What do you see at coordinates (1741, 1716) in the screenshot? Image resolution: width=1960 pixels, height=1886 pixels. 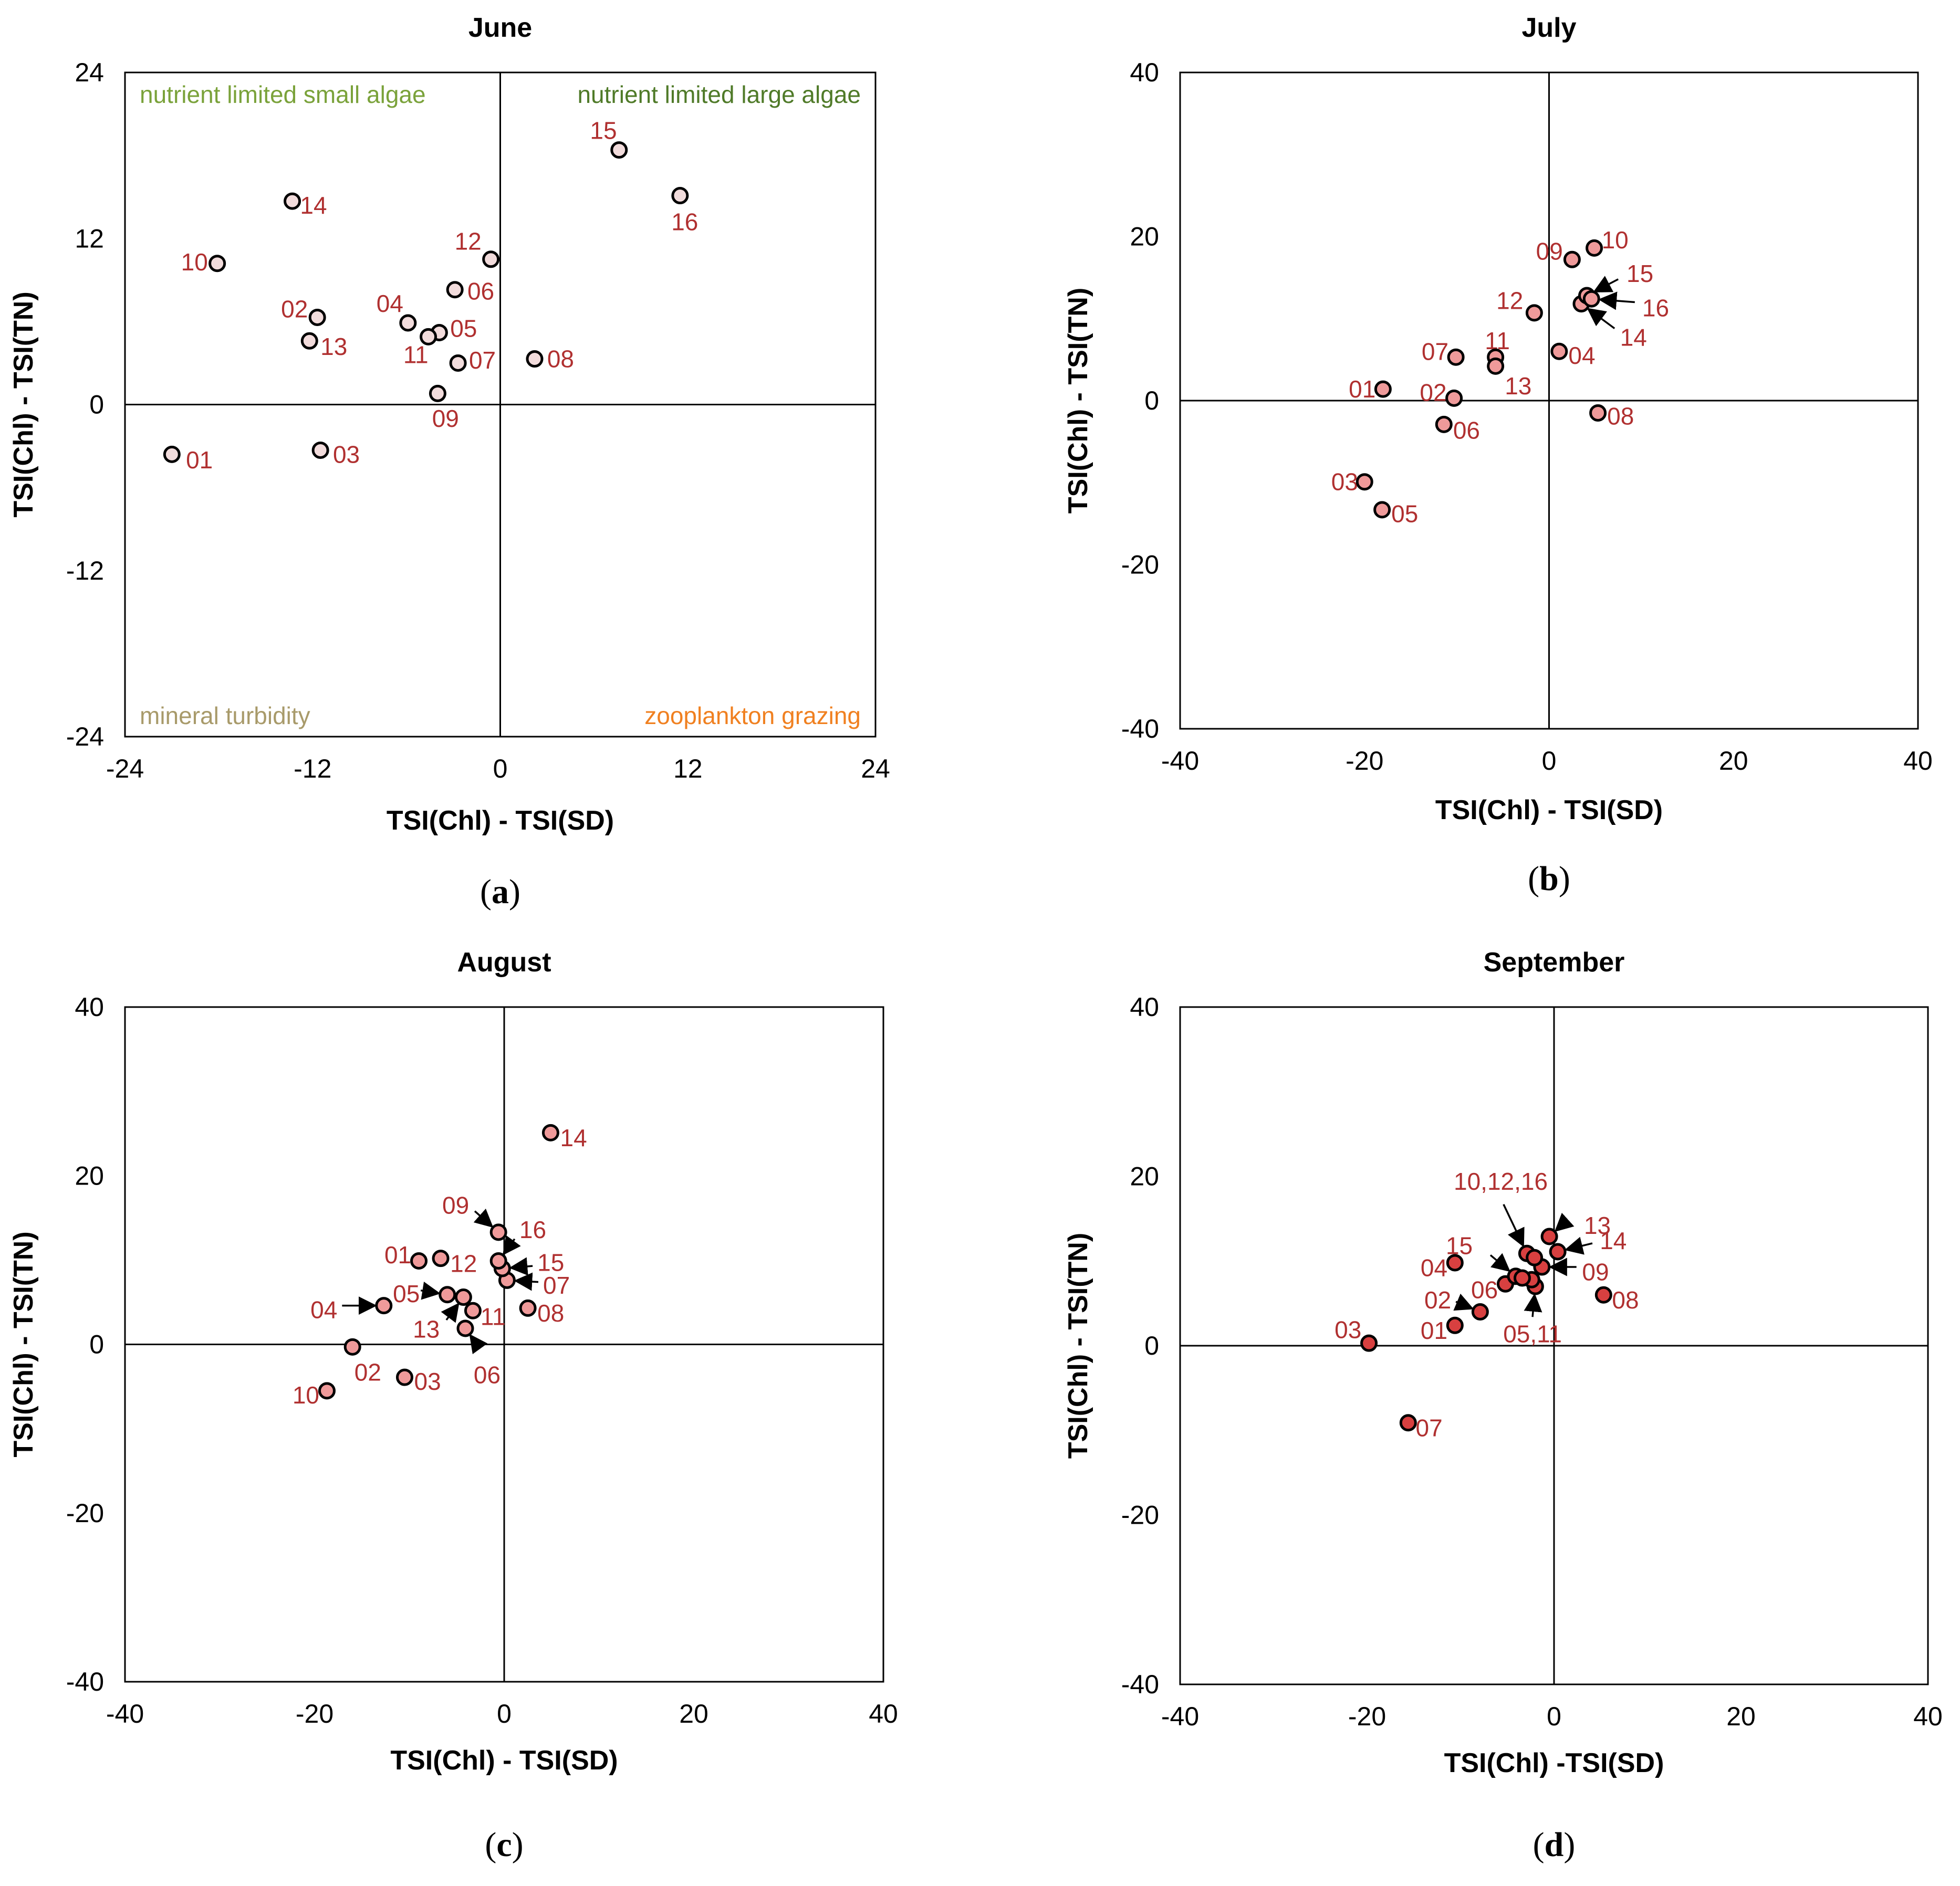 I see `x-tick-label: 20` at bounding box center [1741, 1716].